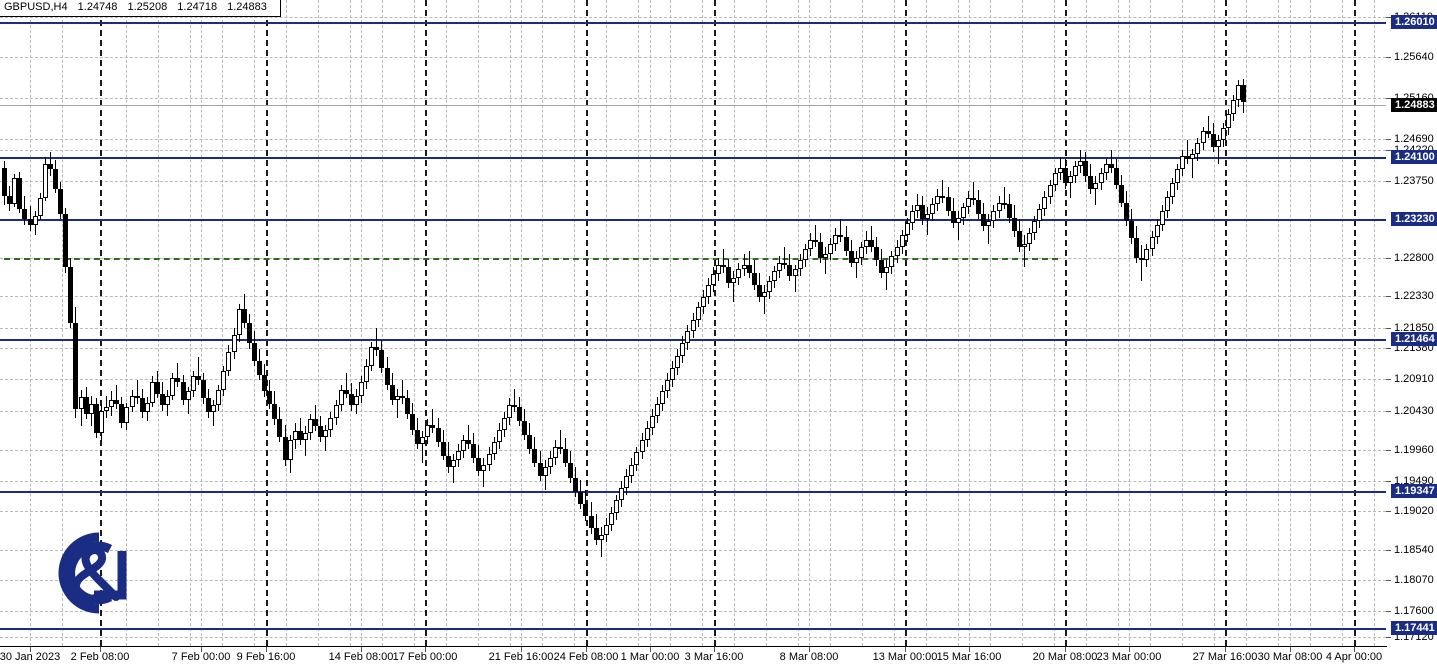 This screenshot has height=670, width=1437. What do you see at coordinates (1354, 657) in the screenshot?
I see `time-tick-label: 4 Apr 00:00` at bounding box center [1354, 657].